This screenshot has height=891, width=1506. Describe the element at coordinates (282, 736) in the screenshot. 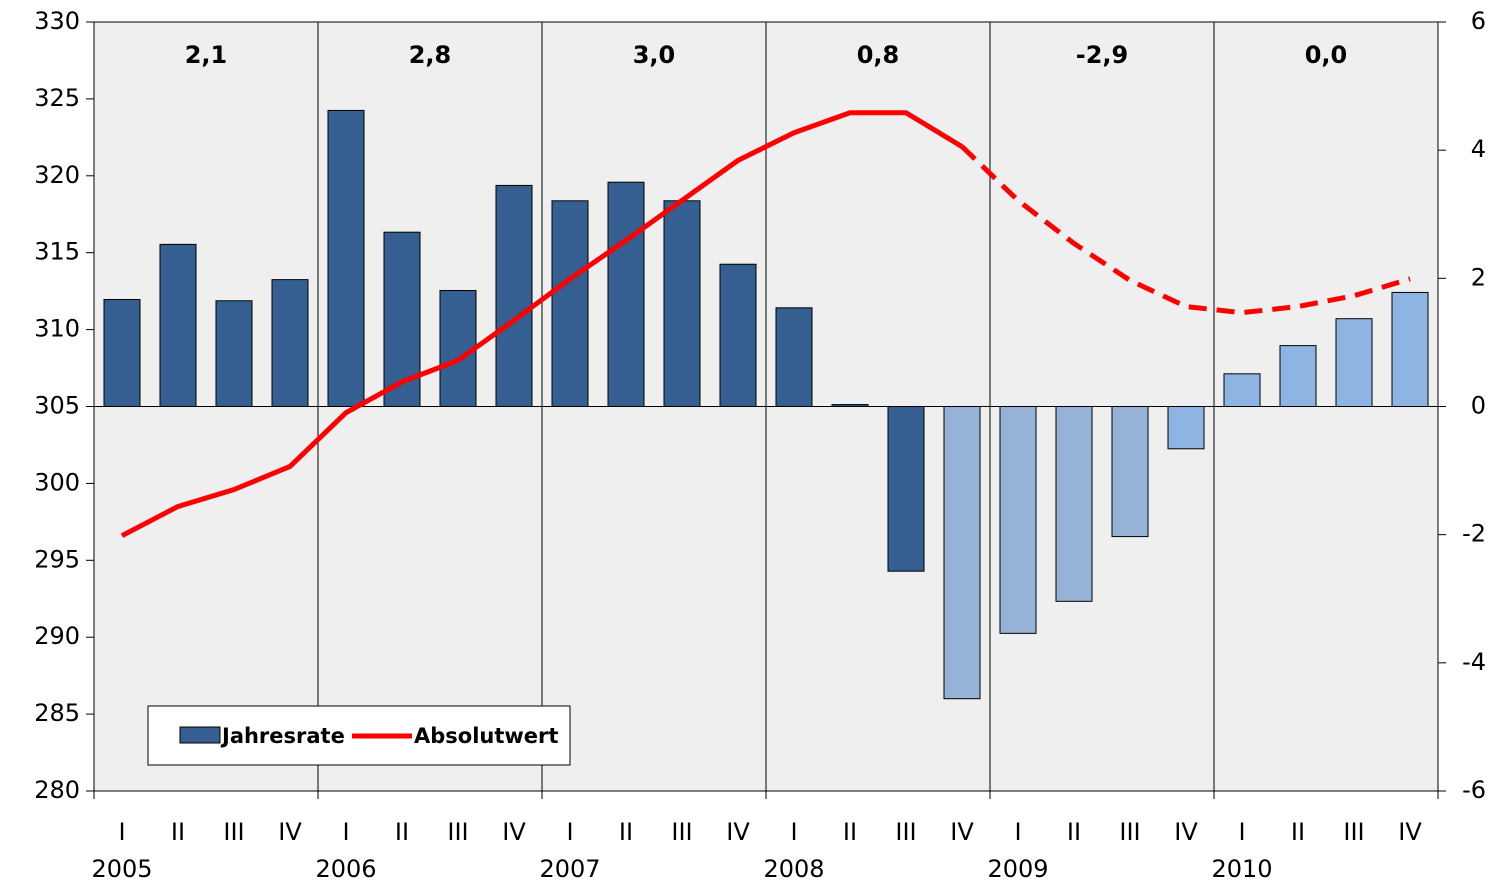

I see `legend-label: Jahresrate` at that location.